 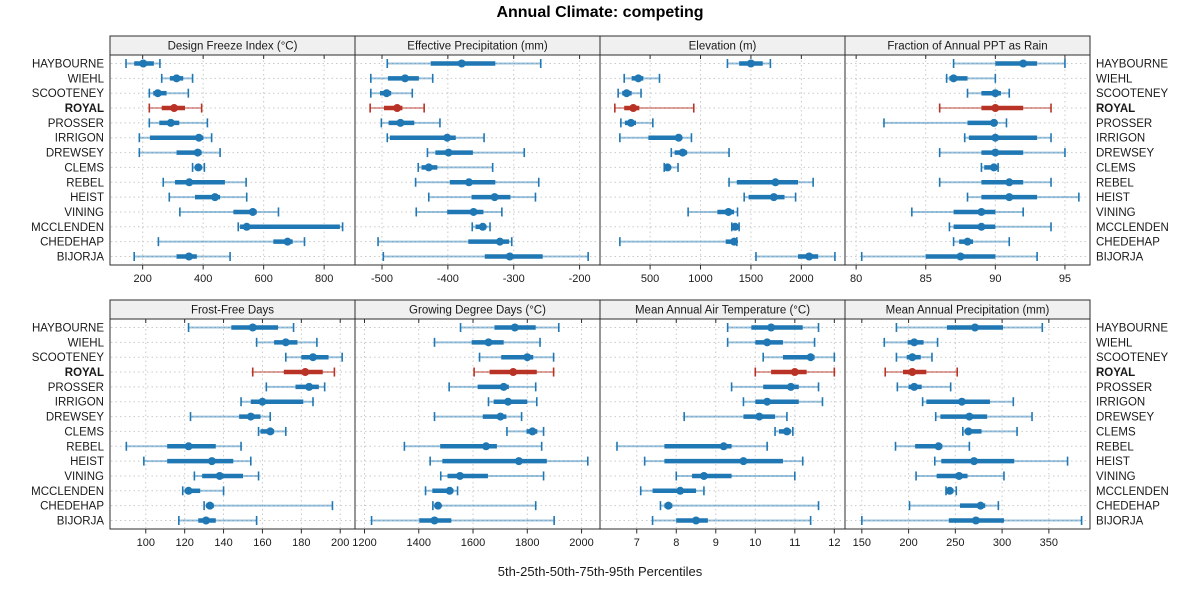 What do you see at coordinates (834, 543) in the screenshot?
I see `x-tick-label: 12` at bounding box center [834, 543].